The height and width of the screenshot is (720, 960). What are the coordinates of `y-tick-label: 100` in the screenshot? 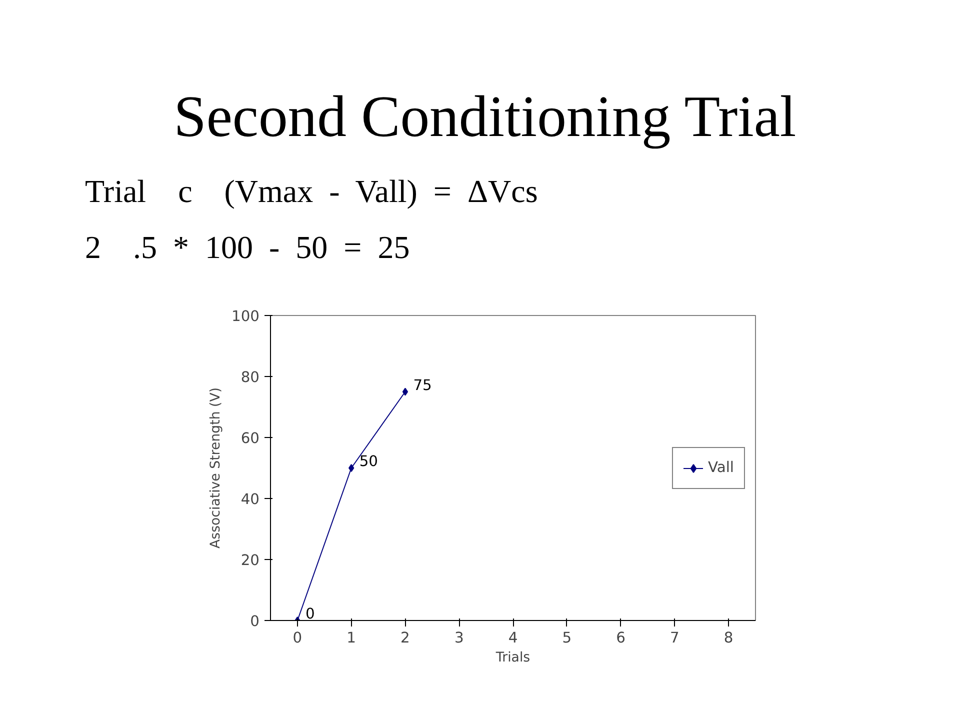 It's located at (246, 317).